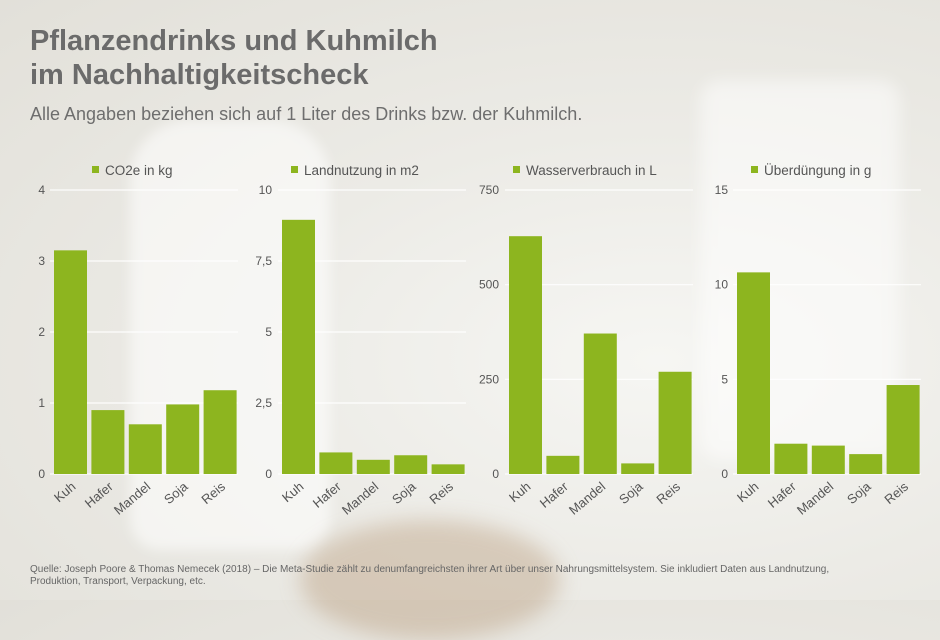 This screenshot has width=940, height=640. I want to click on y-tick-label-4-2: 10, so click(722, 285).